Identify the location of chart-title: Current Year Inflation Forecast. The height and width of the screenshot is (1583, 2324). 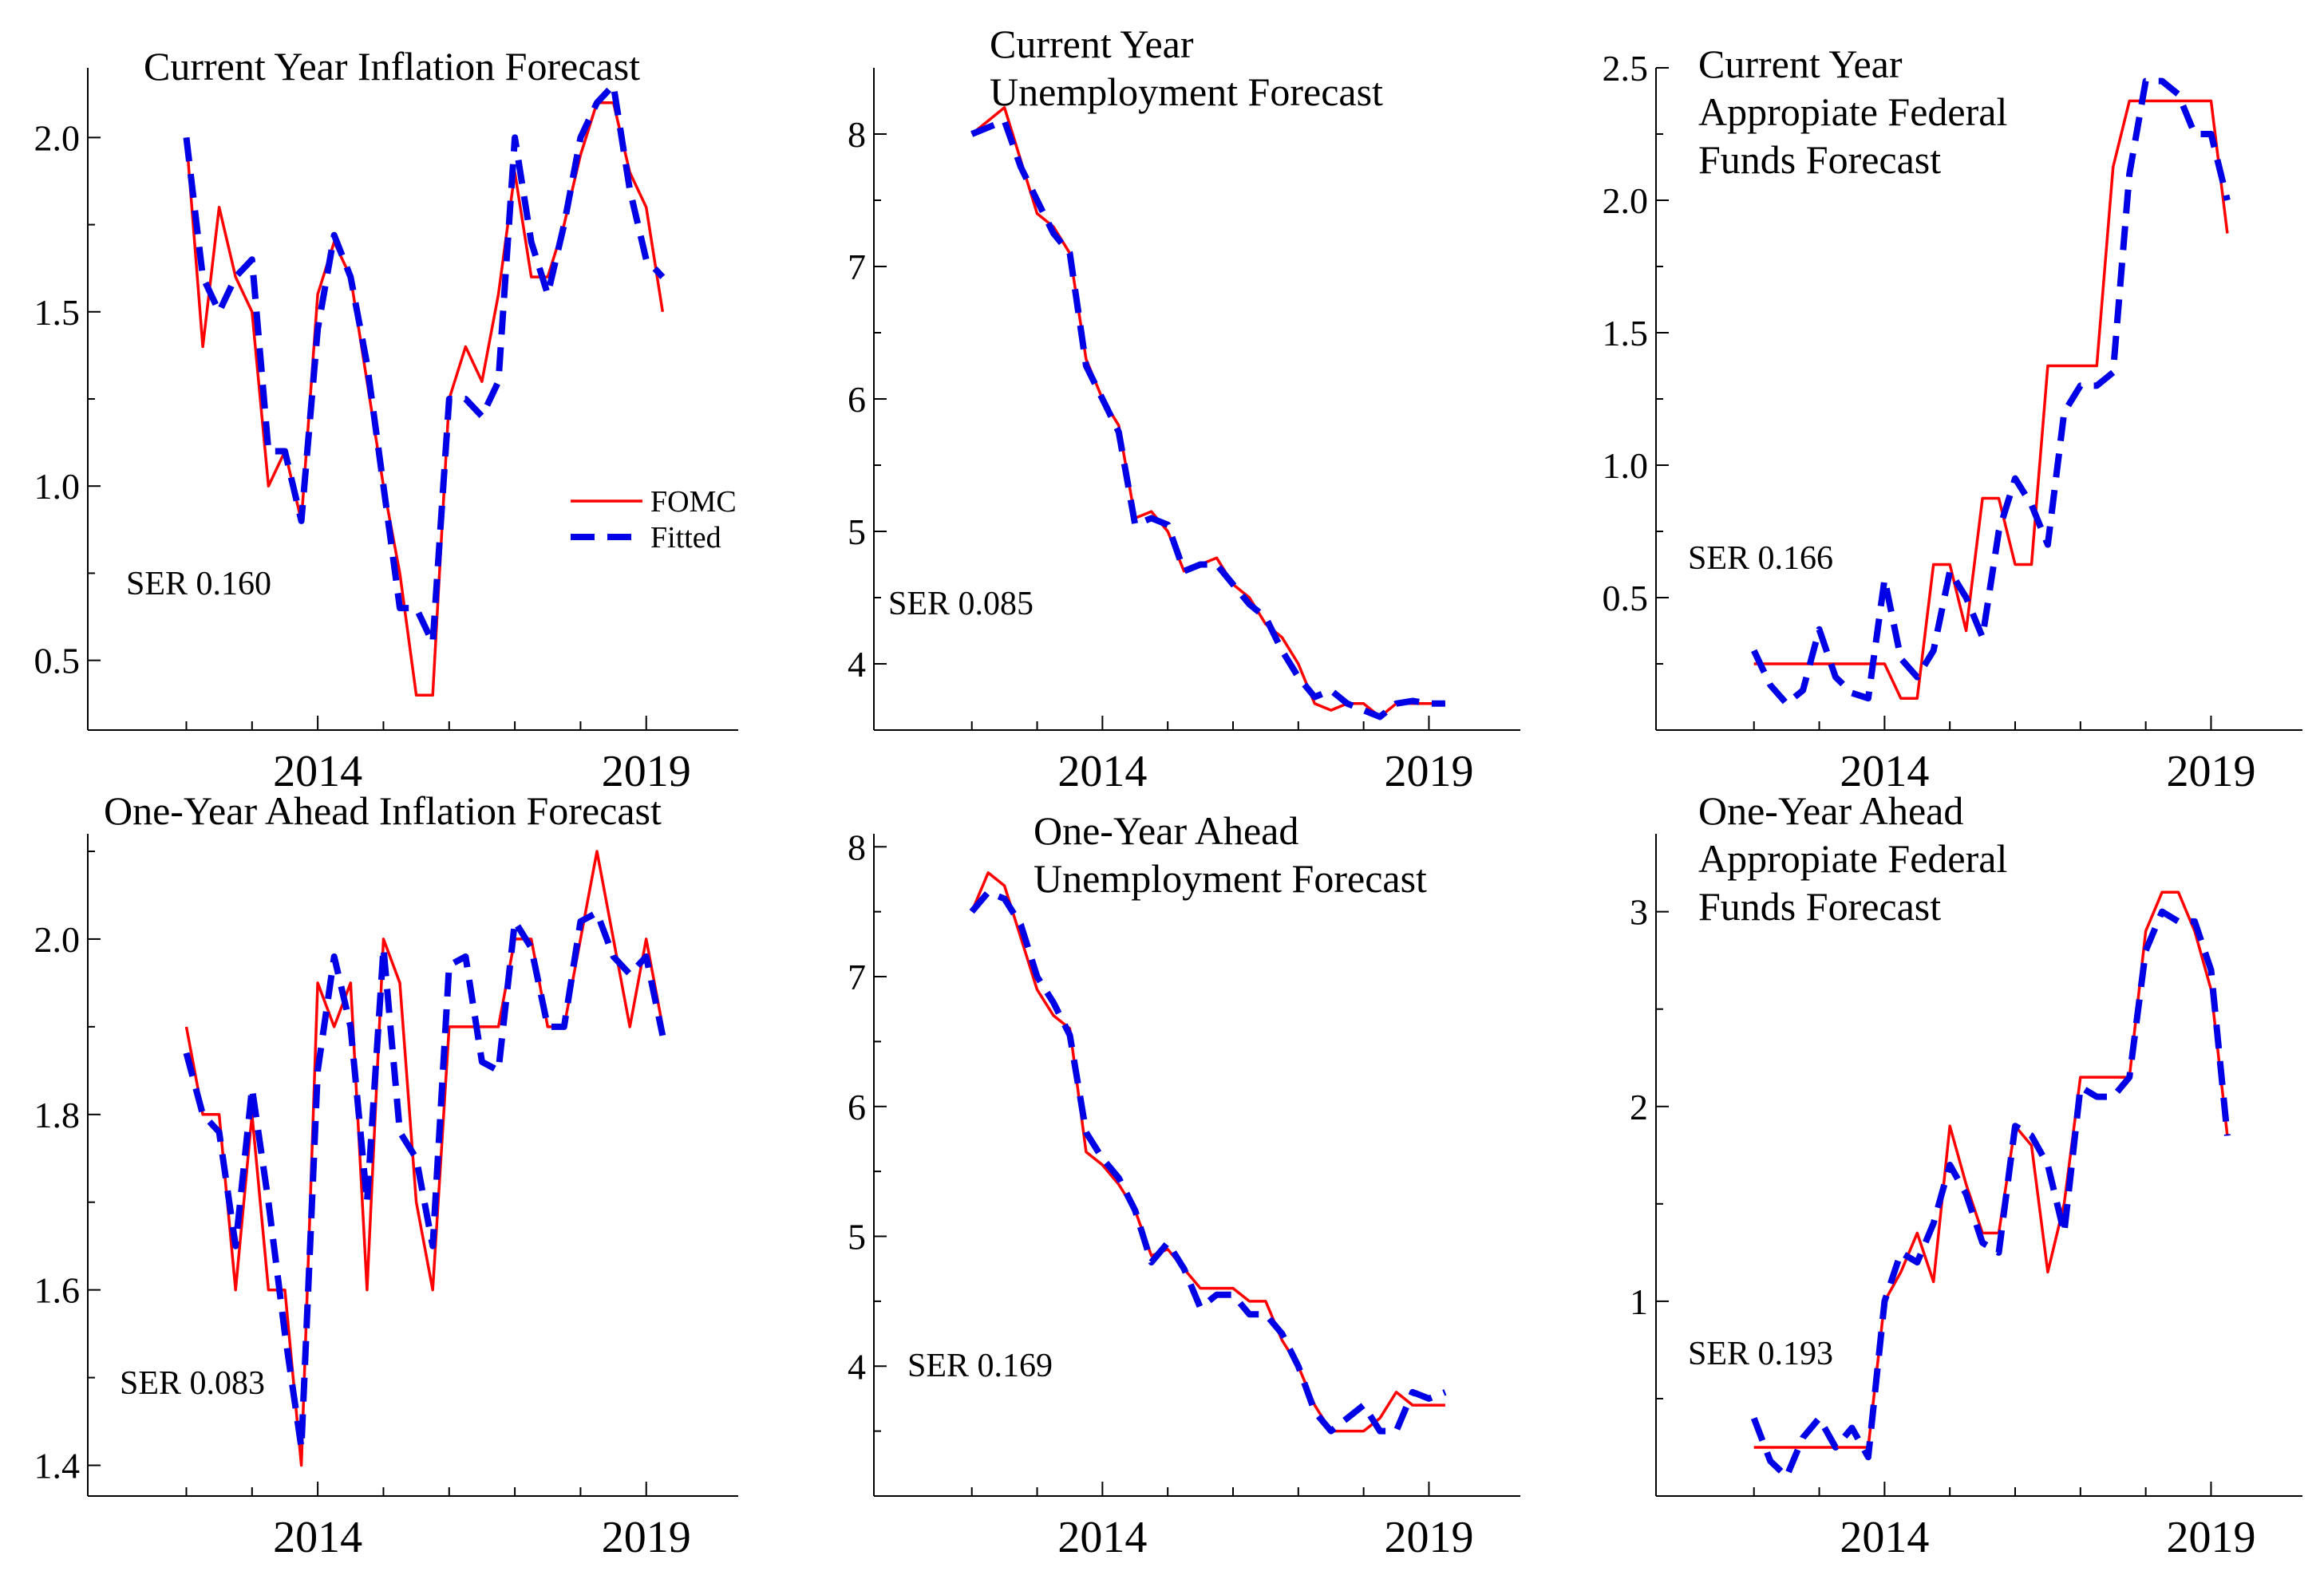
(392, 66).